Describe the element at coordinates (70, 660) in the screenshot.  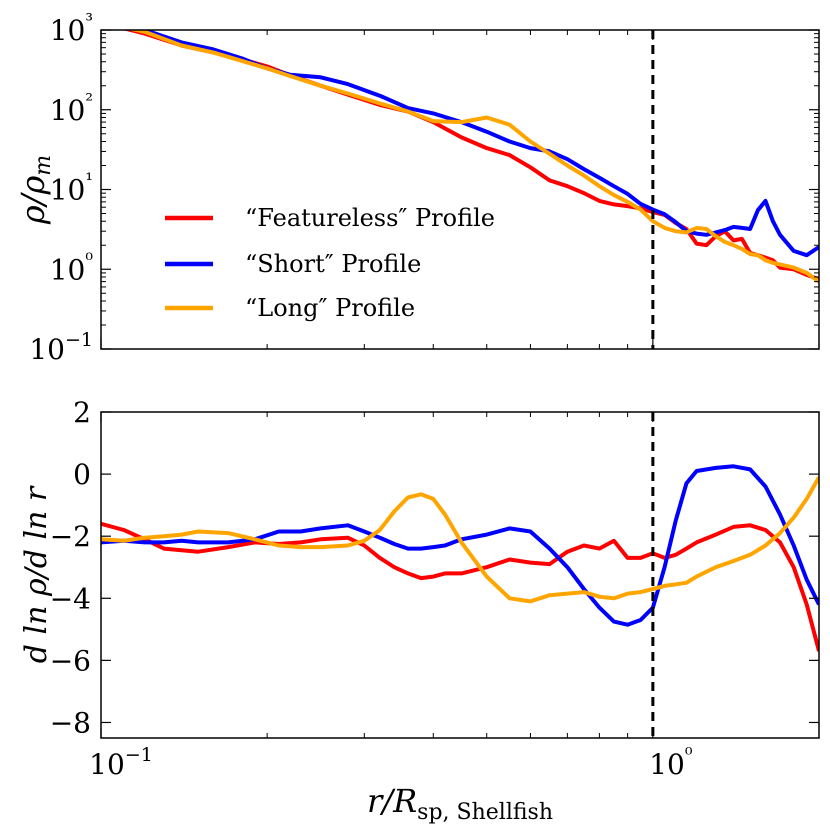
I see `slope-ytick-label: −6` at that location.